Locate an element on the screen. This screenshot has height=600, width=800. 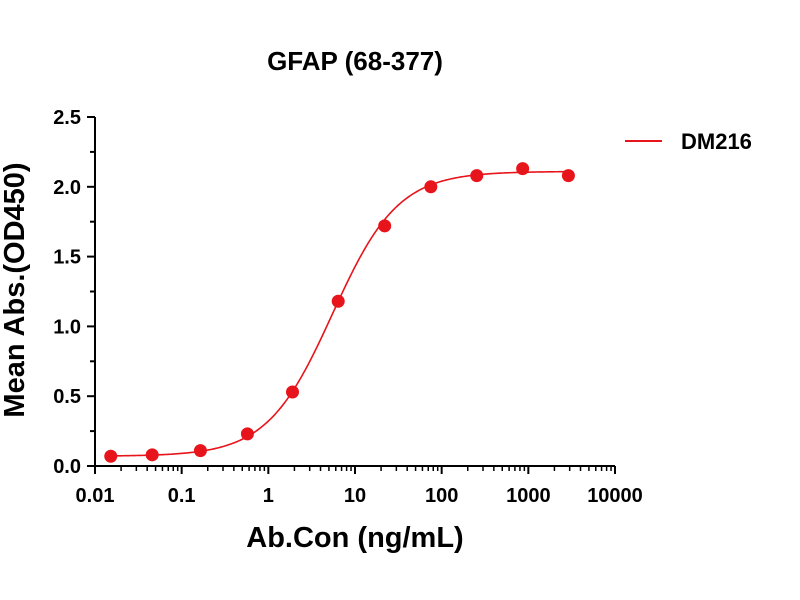
x-axis-label: Ab.Con (ng/mL) is located at coordinates (354, 538).